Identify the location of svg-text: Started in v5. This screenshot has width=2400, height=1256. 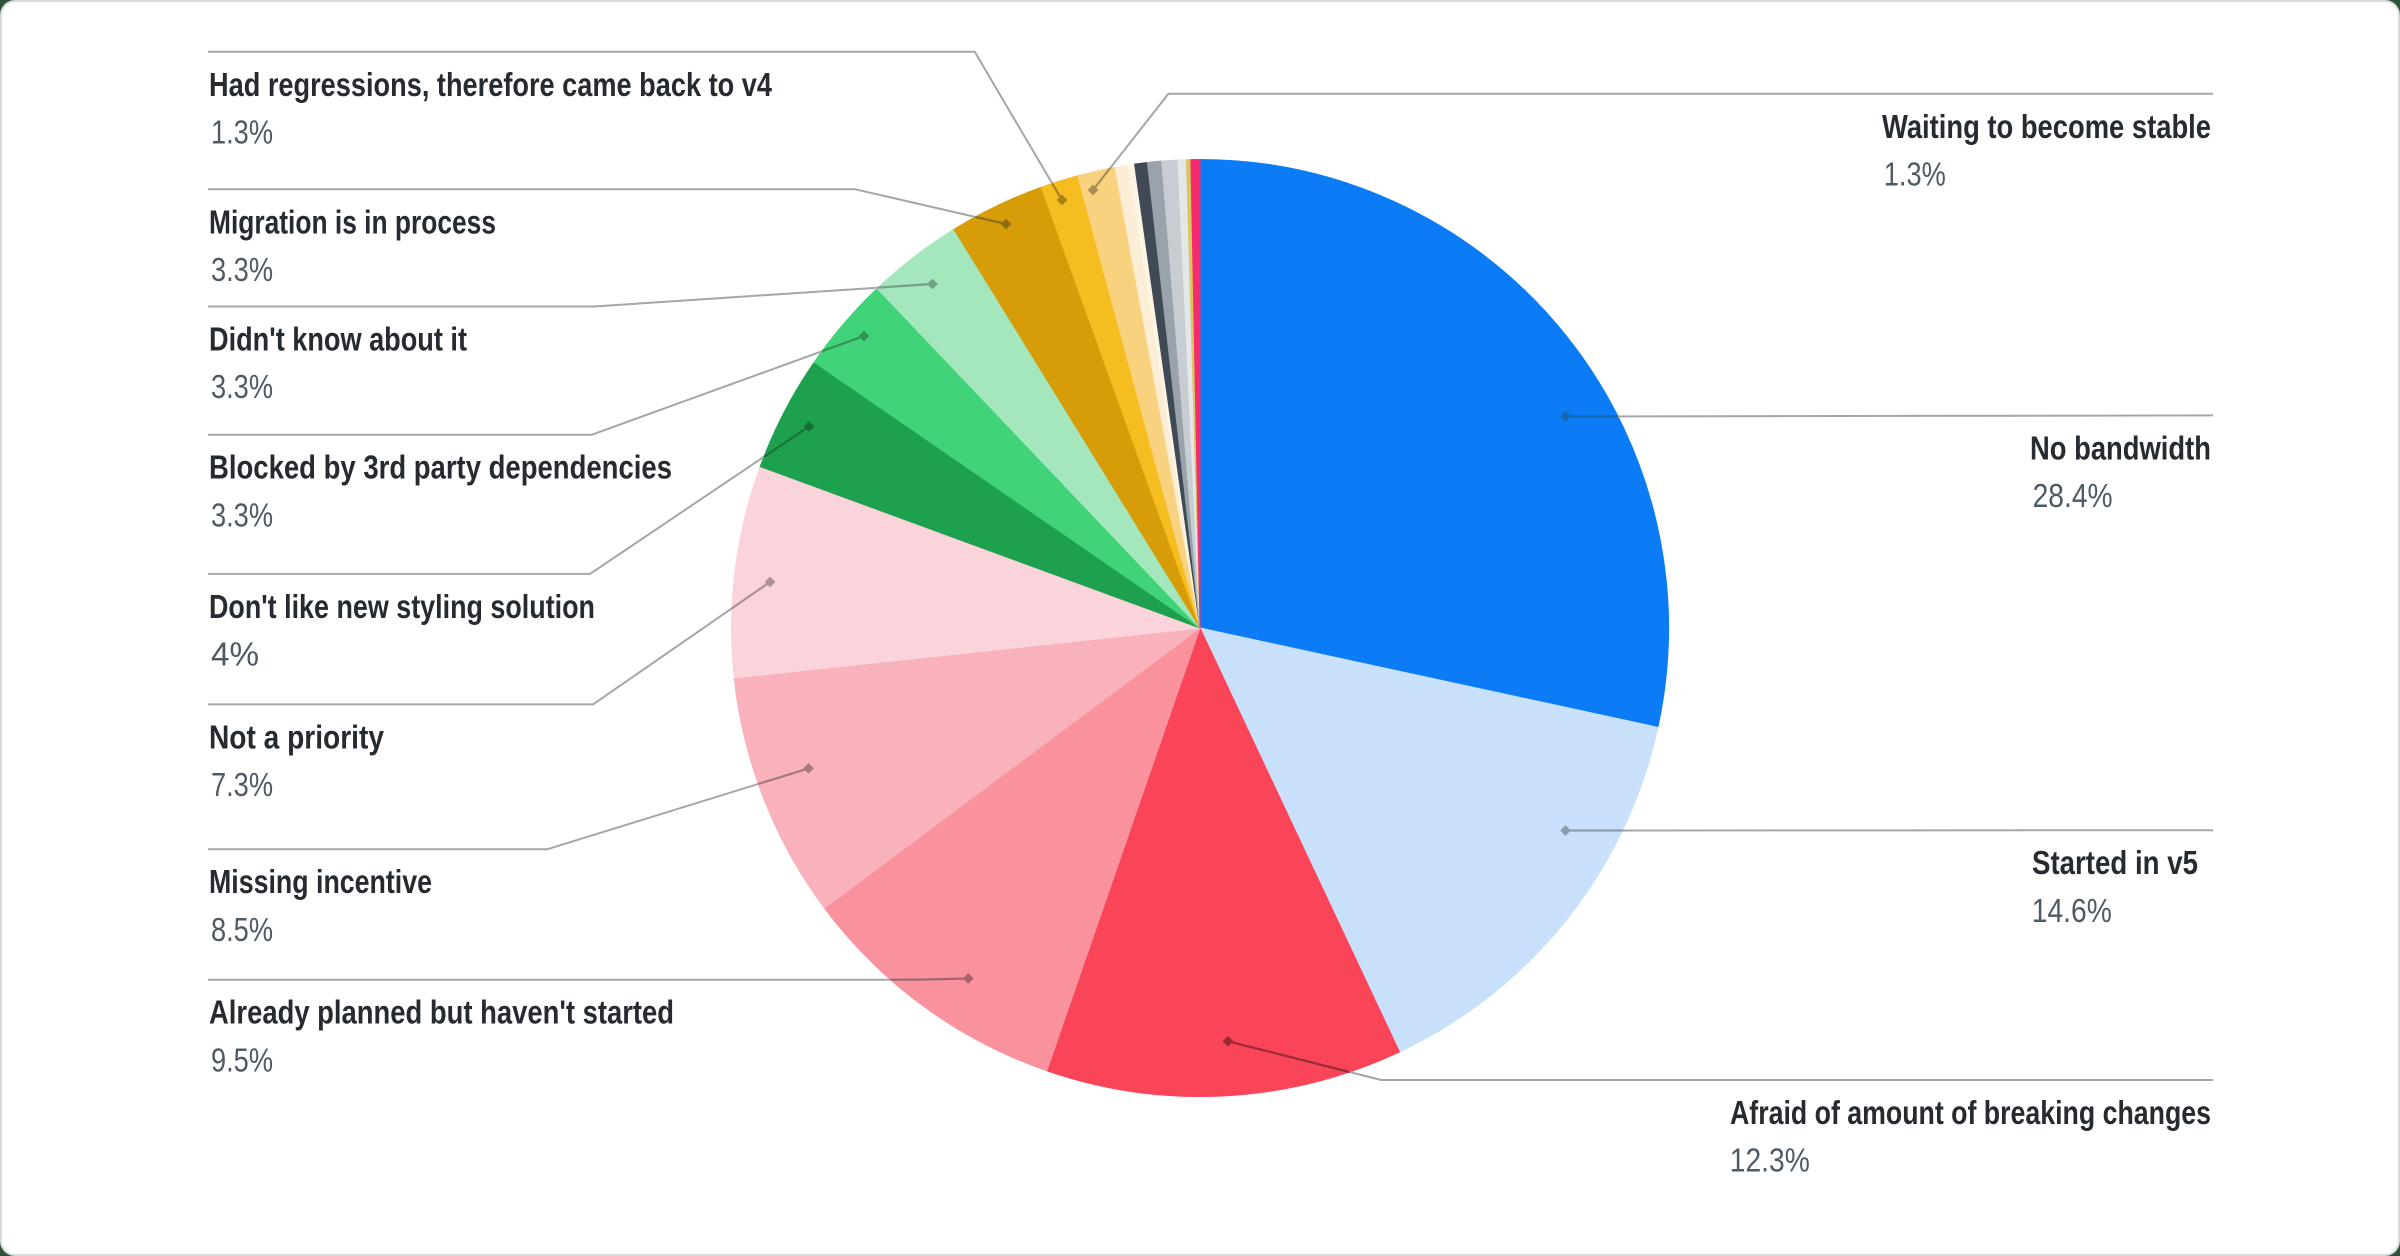
(2115, 862).